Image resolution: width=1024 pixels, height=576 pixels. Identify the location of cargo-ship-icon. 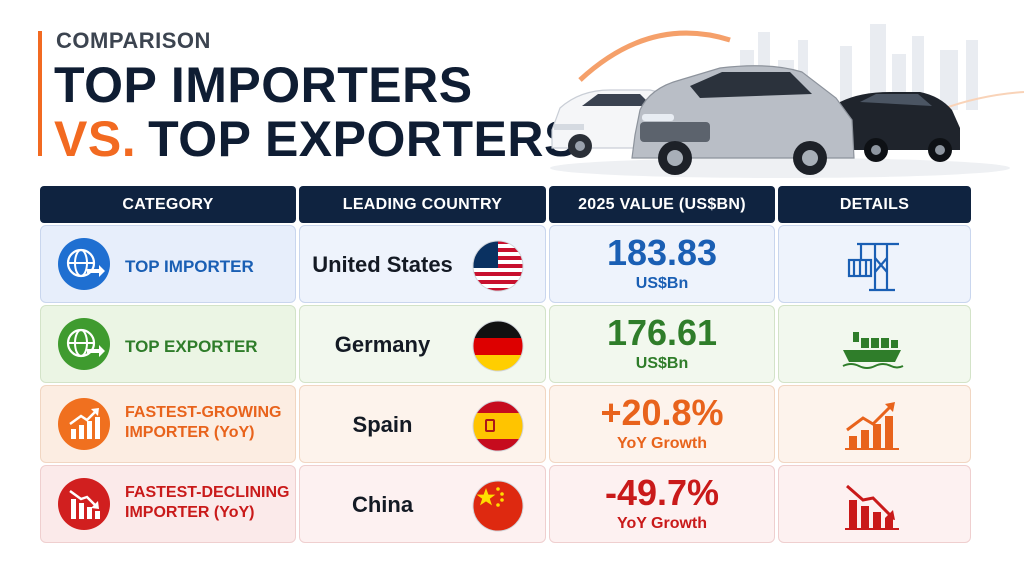
(873, 350).